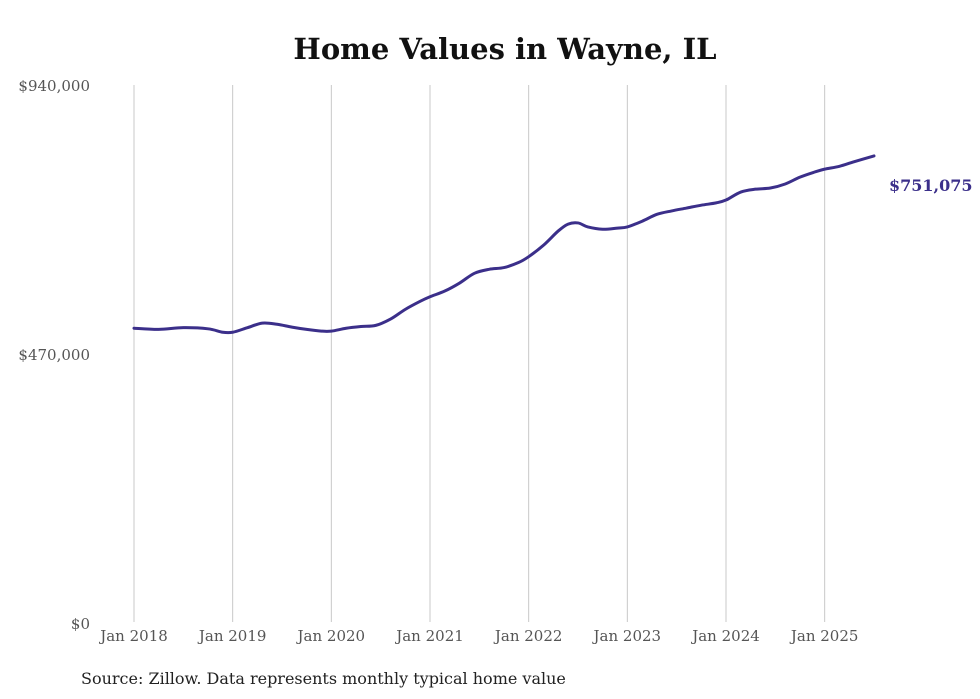 Image resolution: width=980 pixels, height=699 pixels. Describe the element at coordinates (824, 636) in the screenshot. I see `x-tick-label: Jan 2025` at that location.